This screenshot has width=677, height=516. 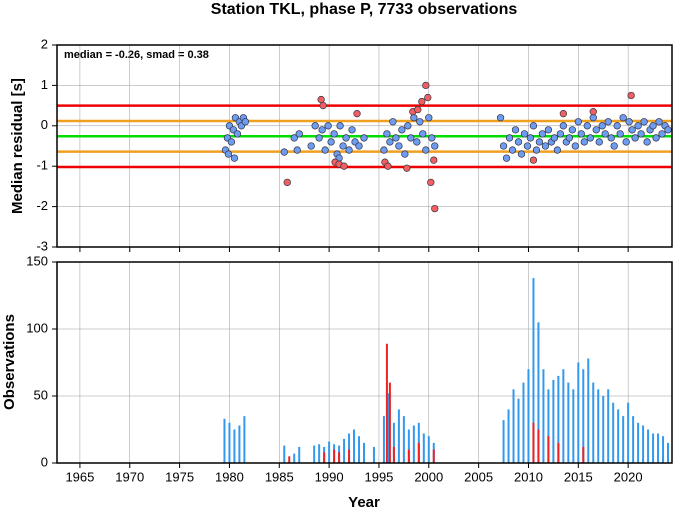 I want to click on x-tick-label: 1995, so click(x=378, y=476).